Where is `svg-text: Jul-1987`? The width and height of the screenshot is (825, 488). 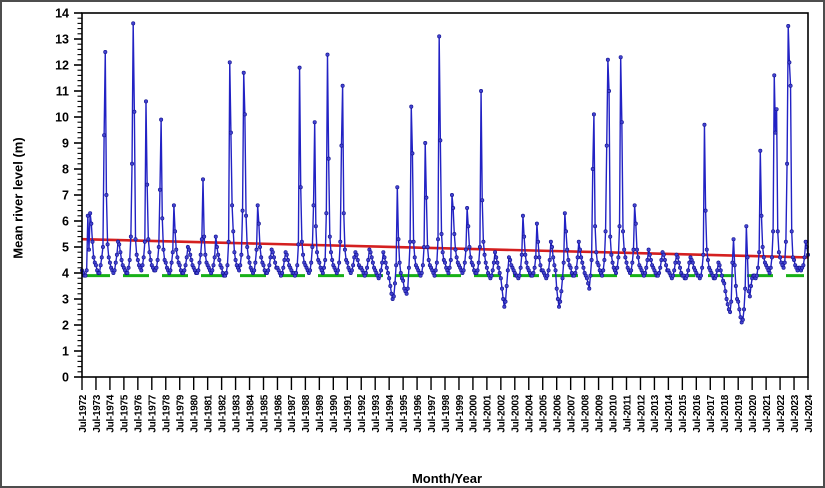
svg-text: Jul-1987 is located at coordinates (292, 413).